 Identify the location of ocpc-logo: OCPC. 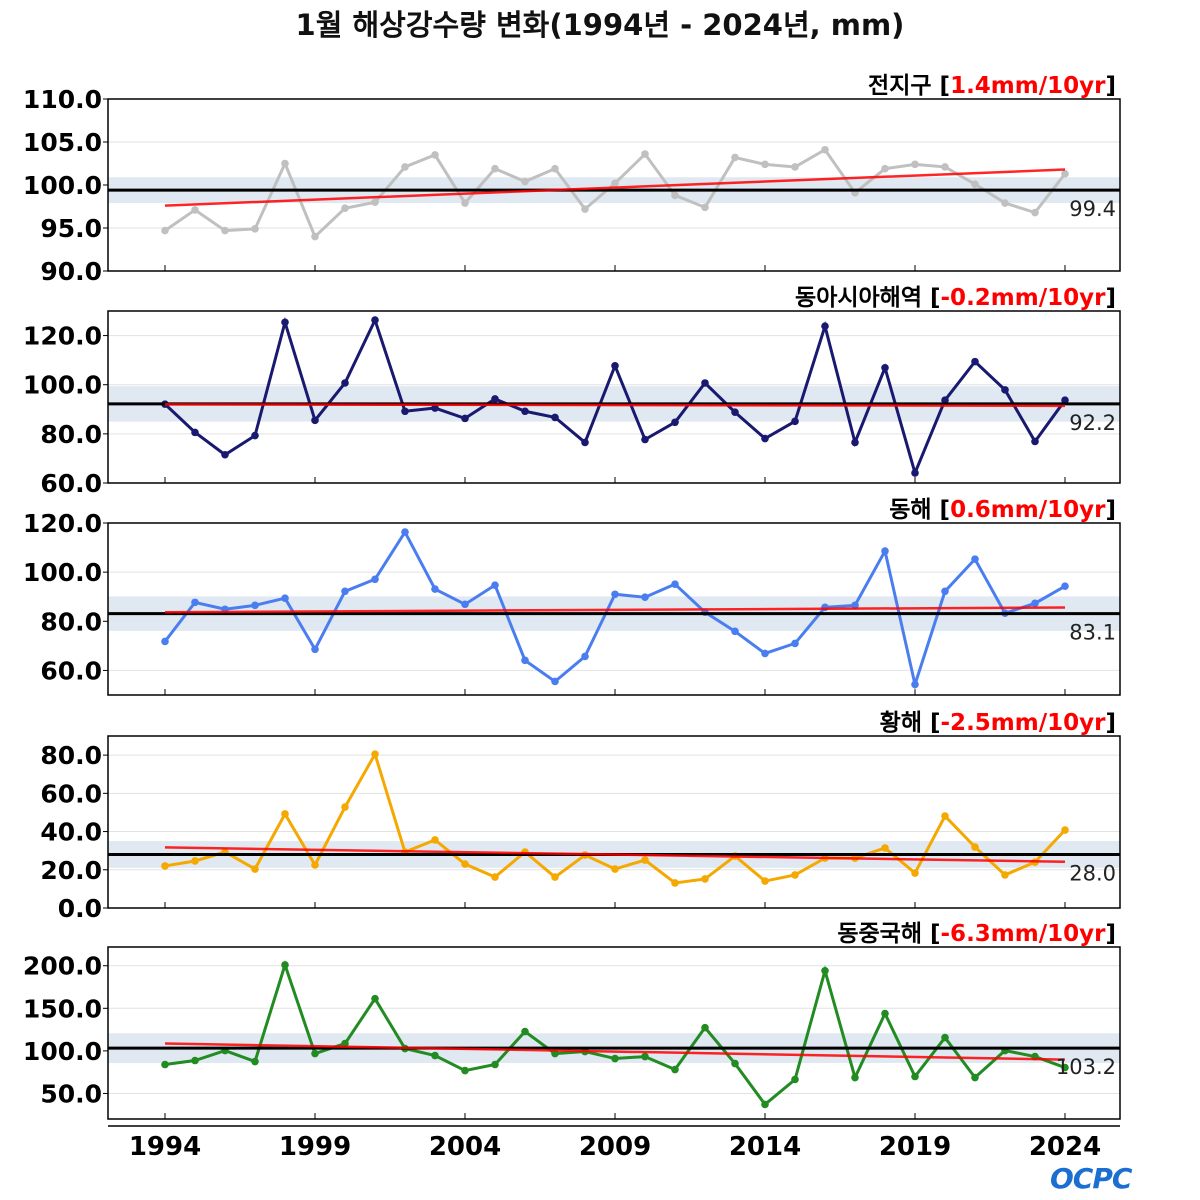
(1091, 1178).